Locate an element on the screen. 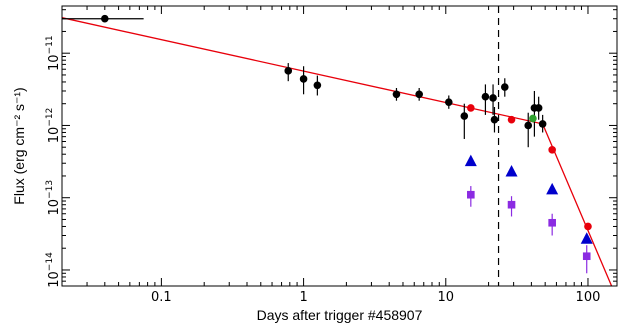  y-tick-label: 10−12 is located at coordinates (53, 126).